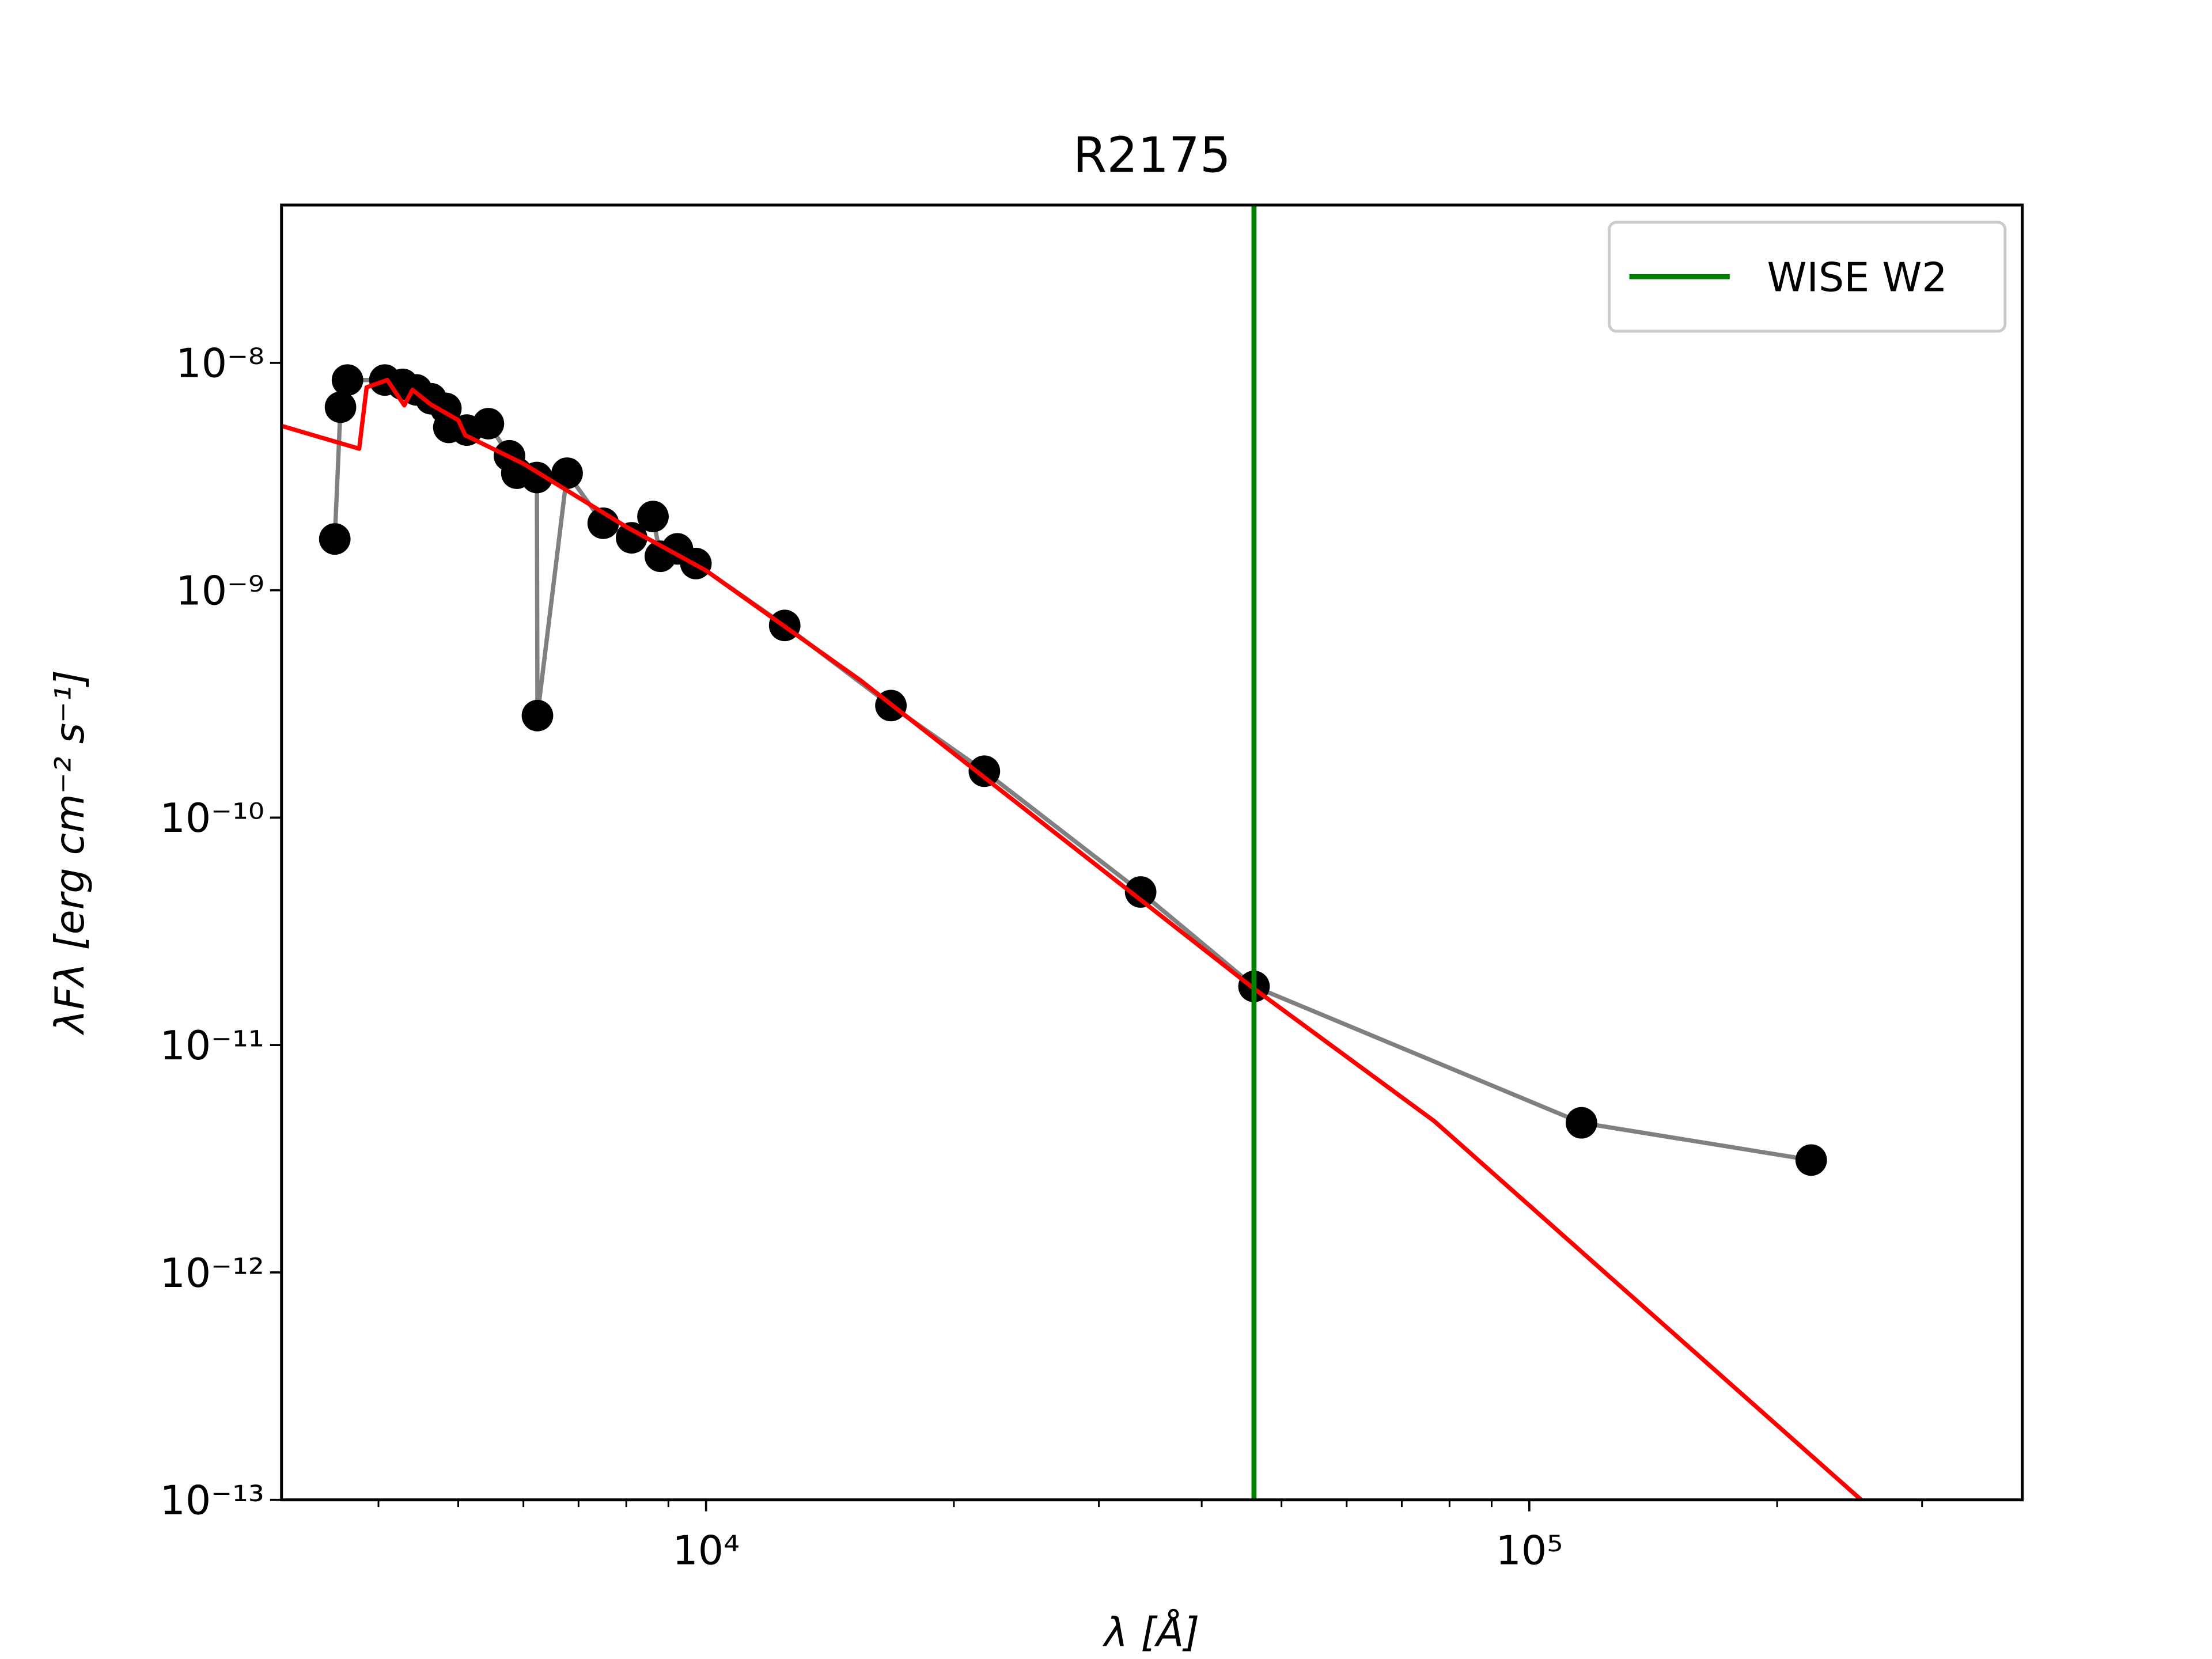  I want to click on y-tick-label: 10⁻⁸, so click(220, 363).